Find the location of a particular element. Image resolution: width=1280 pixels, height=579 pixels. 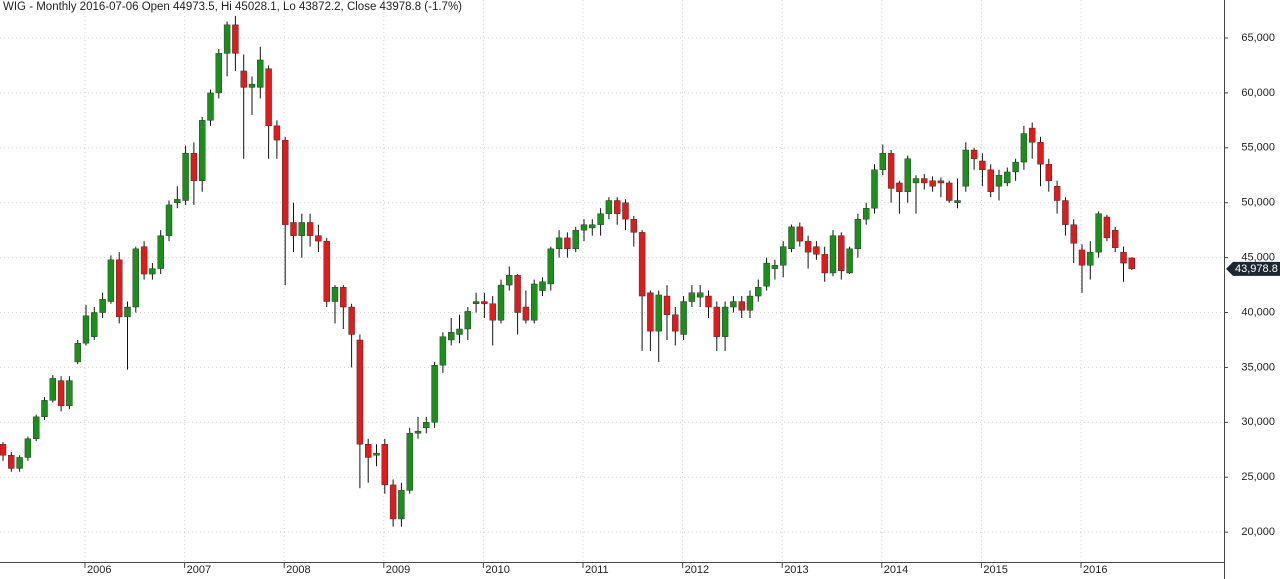

last-price-label: 43,978.8 is located at coordinates (1256, 269).